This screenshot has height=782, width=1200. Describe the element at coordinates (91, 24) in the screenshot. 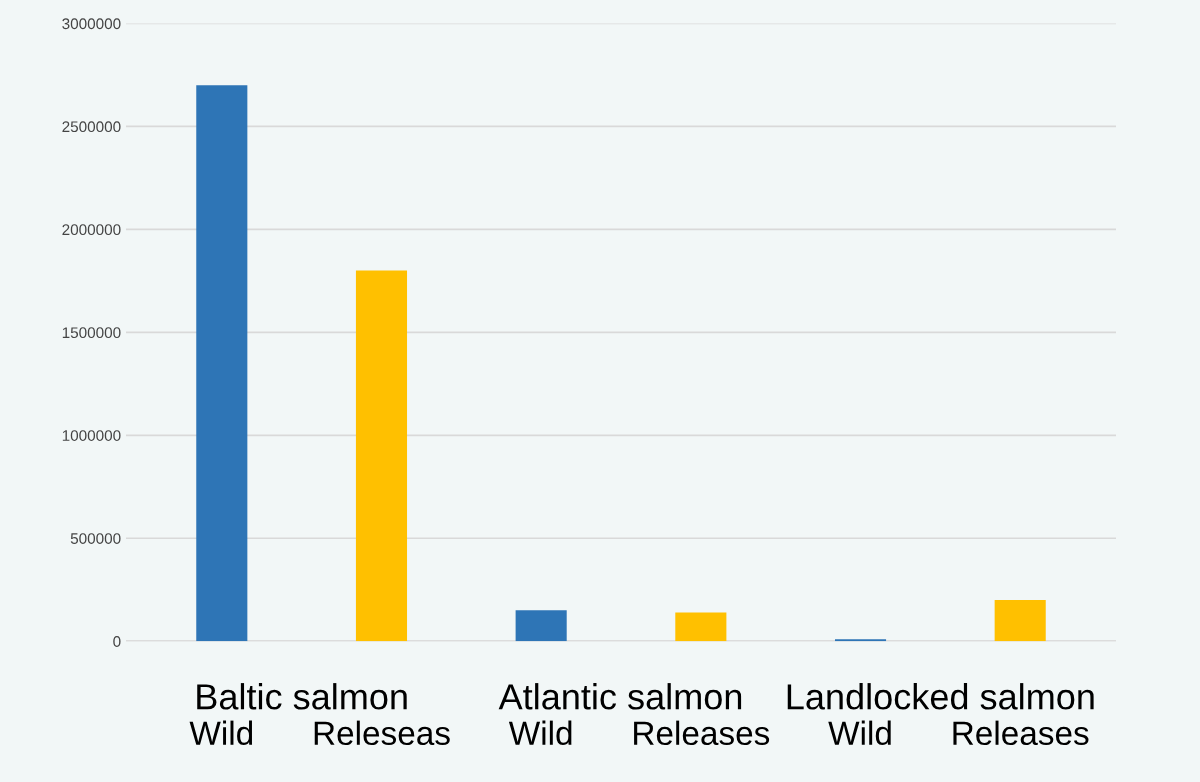

I see `y-tick-label: 3000000` at that location.